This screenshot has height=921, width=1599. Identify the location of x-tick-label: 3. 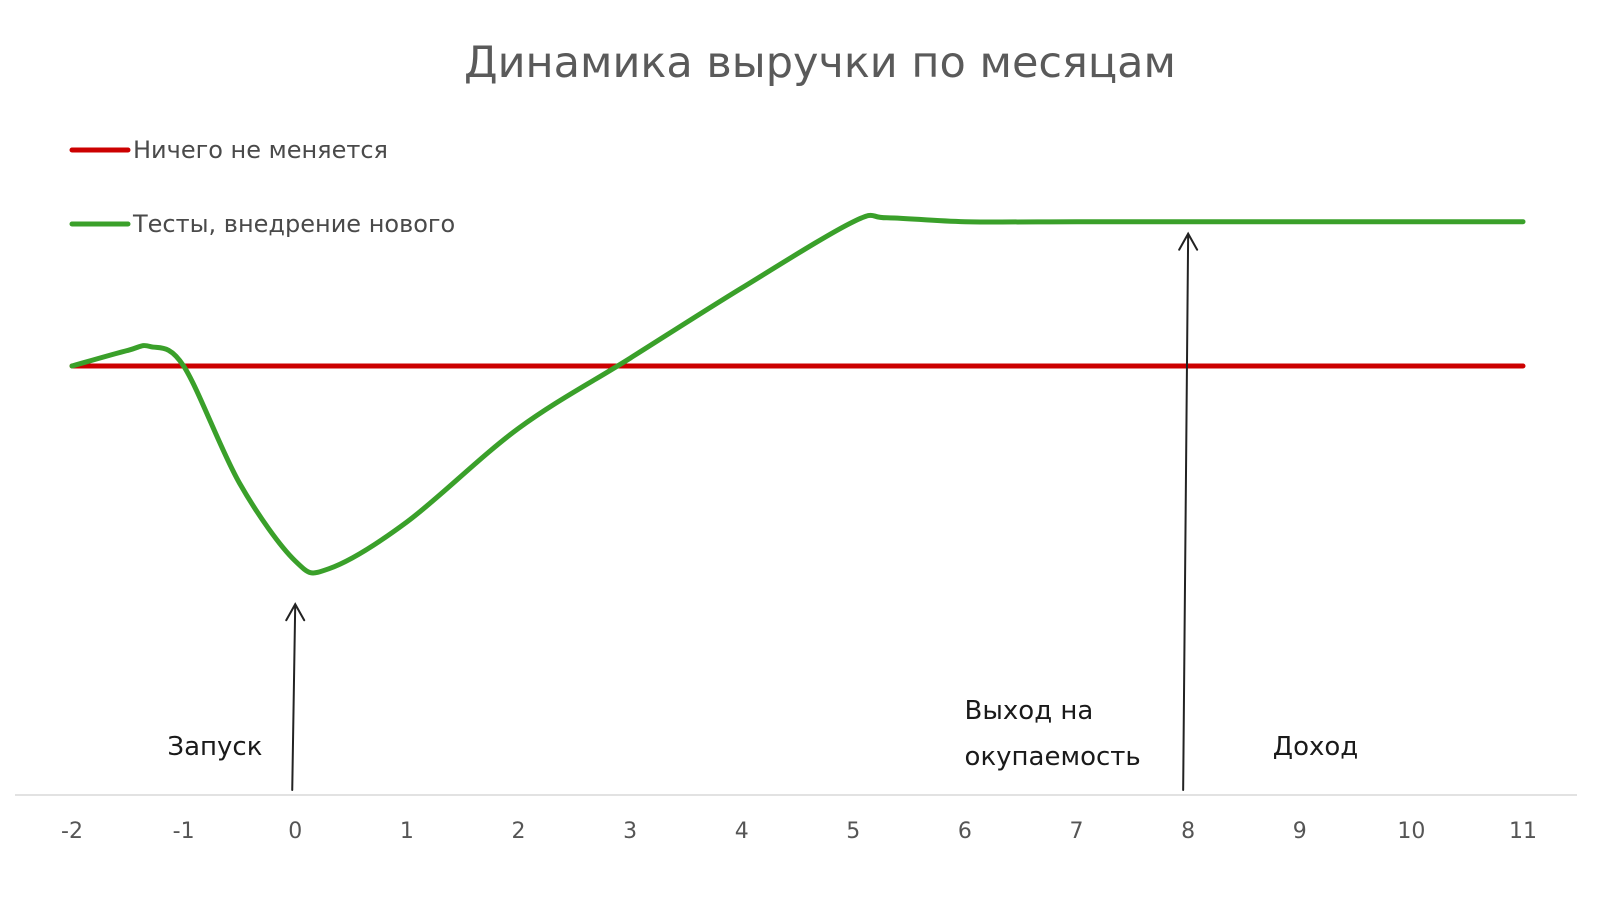
(630, 831).